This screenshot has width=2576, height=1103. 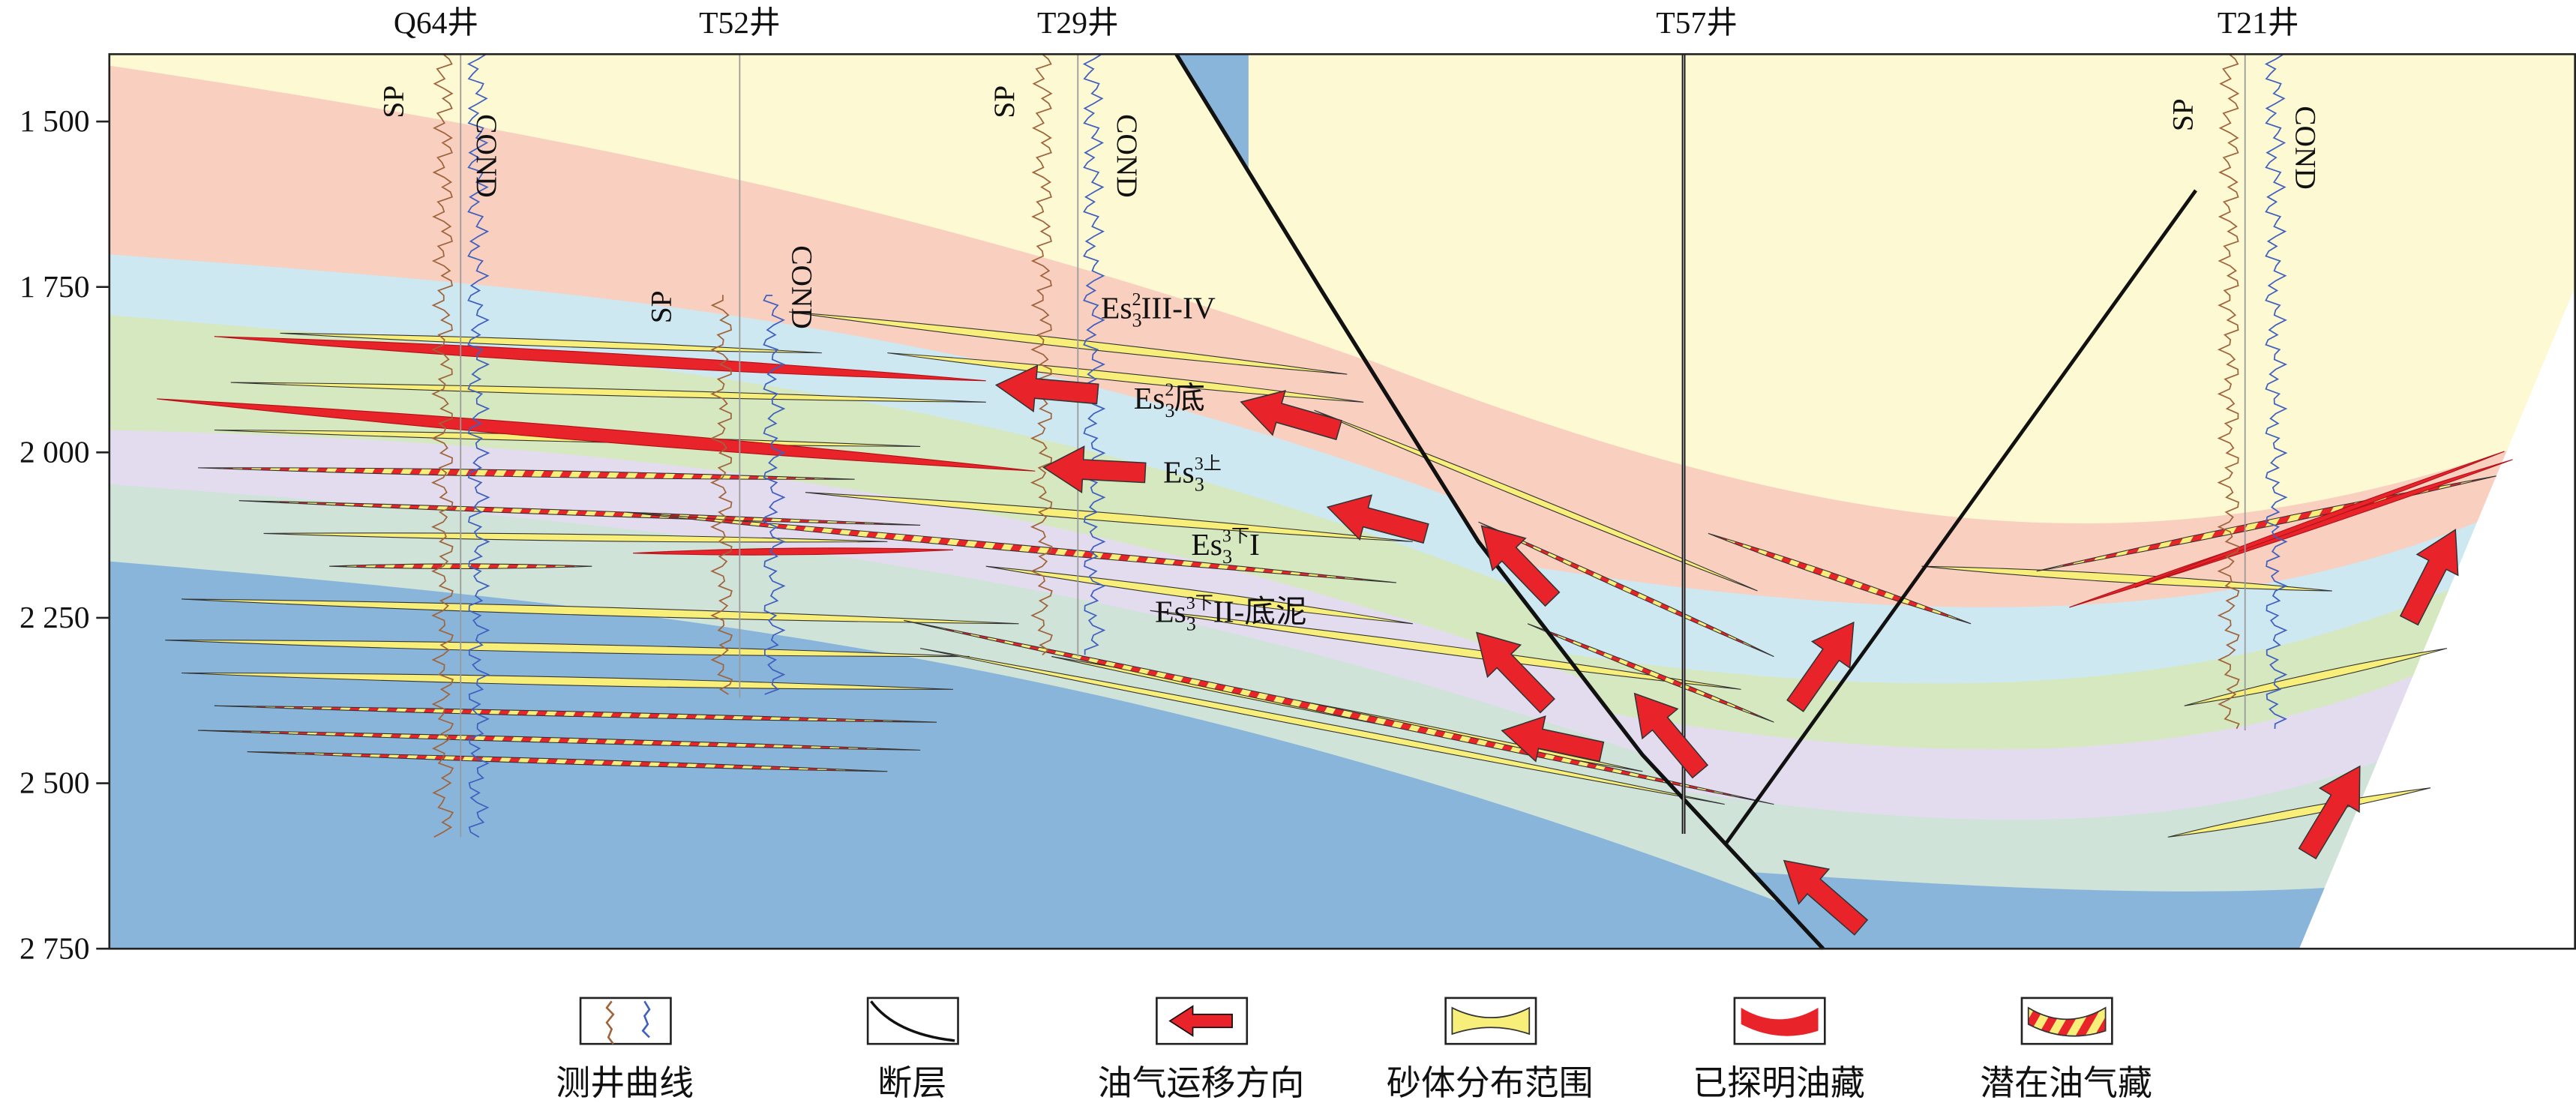 I want to click on well-name: T29井, so click(x=1078, y=22).